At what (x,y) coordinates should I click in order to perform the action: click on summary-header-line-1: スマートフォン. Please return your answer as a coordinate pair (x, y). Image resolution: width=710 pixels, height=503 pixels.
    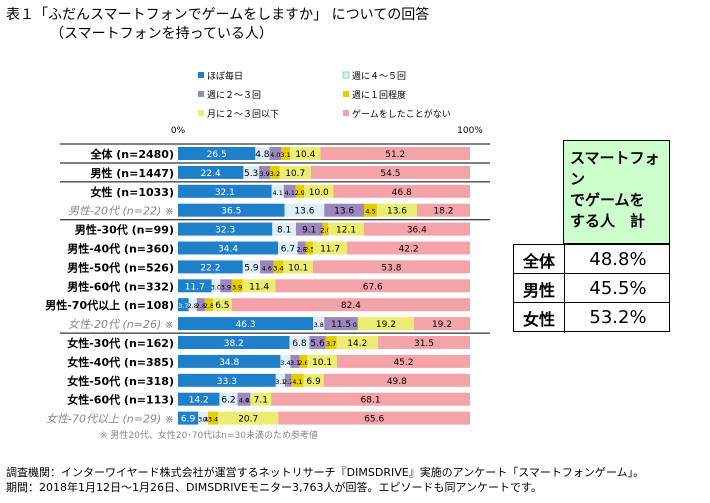
    Looking at the image, I should click on (615, 168).